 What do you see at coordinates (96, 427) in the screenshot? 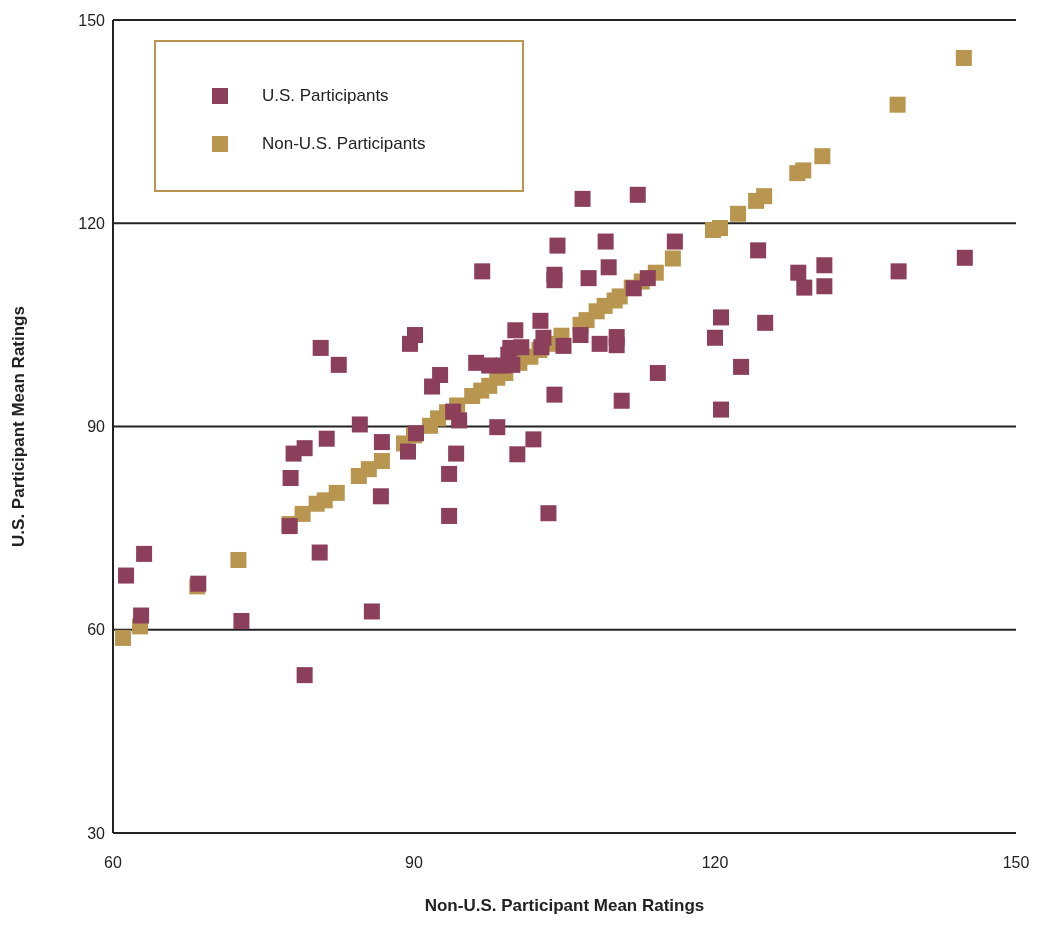
I see `y-tick-label: 90` at bounding box center [96, 427].